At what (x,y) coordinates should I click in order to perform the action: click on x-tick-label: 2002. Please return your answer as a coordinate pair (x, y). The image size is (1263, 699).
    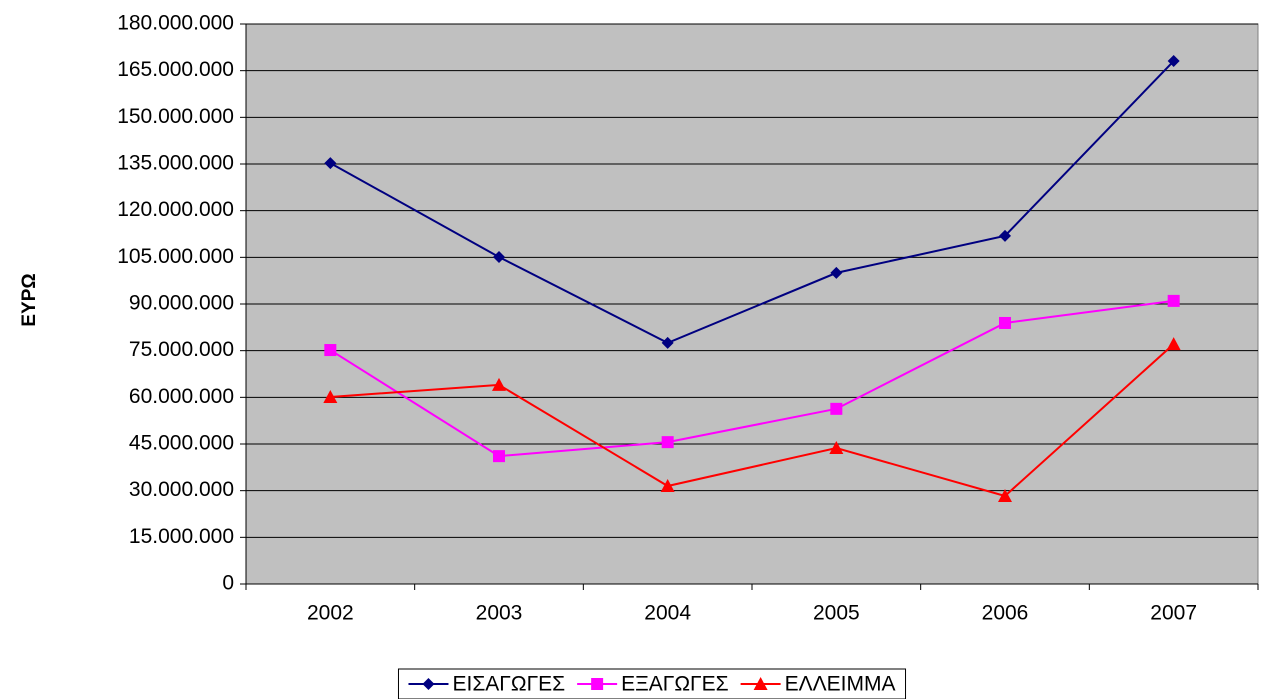
    Looking at the image, I should click on (330, 613).